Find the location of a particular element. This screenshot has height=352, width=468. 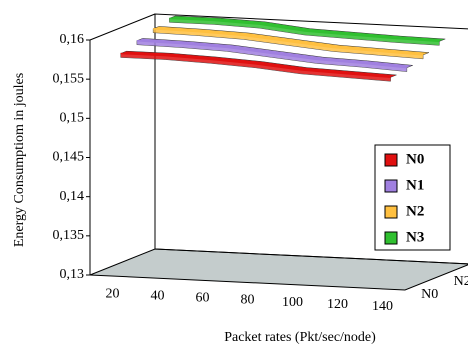

x-tick-label: 100 is located at coordinates (292, 302).